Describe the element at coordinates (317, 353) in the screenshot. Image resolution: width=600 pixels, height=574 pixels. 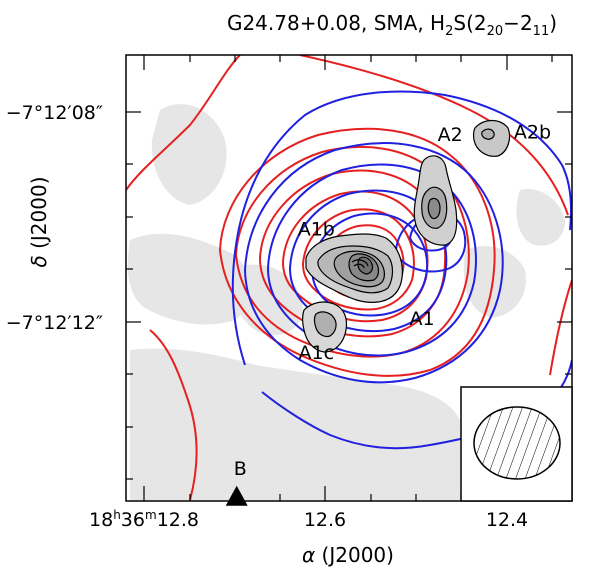
I see `source-label-a1c: A1c` at that location.